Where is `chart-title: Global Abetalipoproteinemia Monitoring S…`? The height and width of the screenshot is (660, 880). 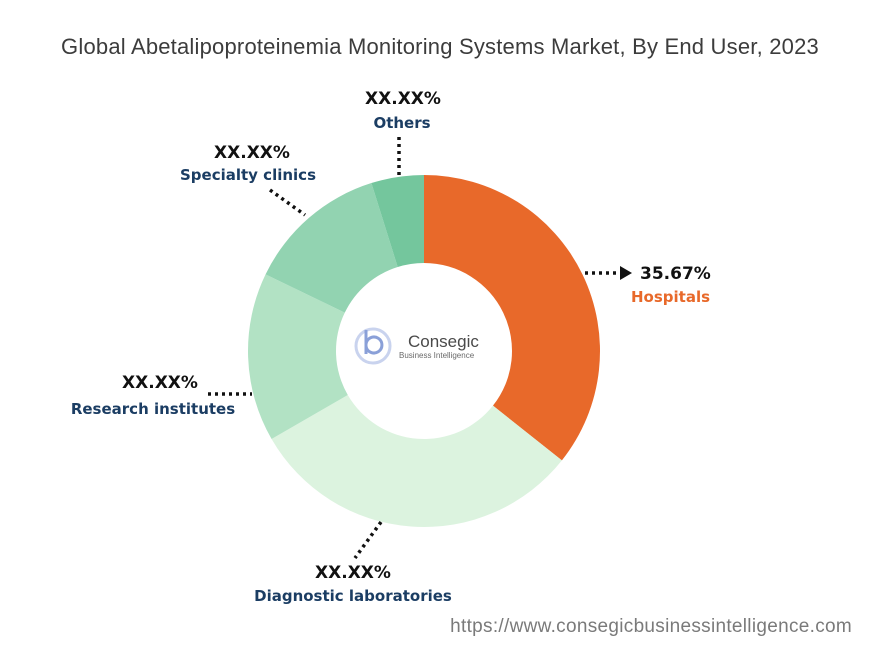 chart-title: Global Abetalipoproteinemia Monitoring S… is located at coordinates (440, 46).